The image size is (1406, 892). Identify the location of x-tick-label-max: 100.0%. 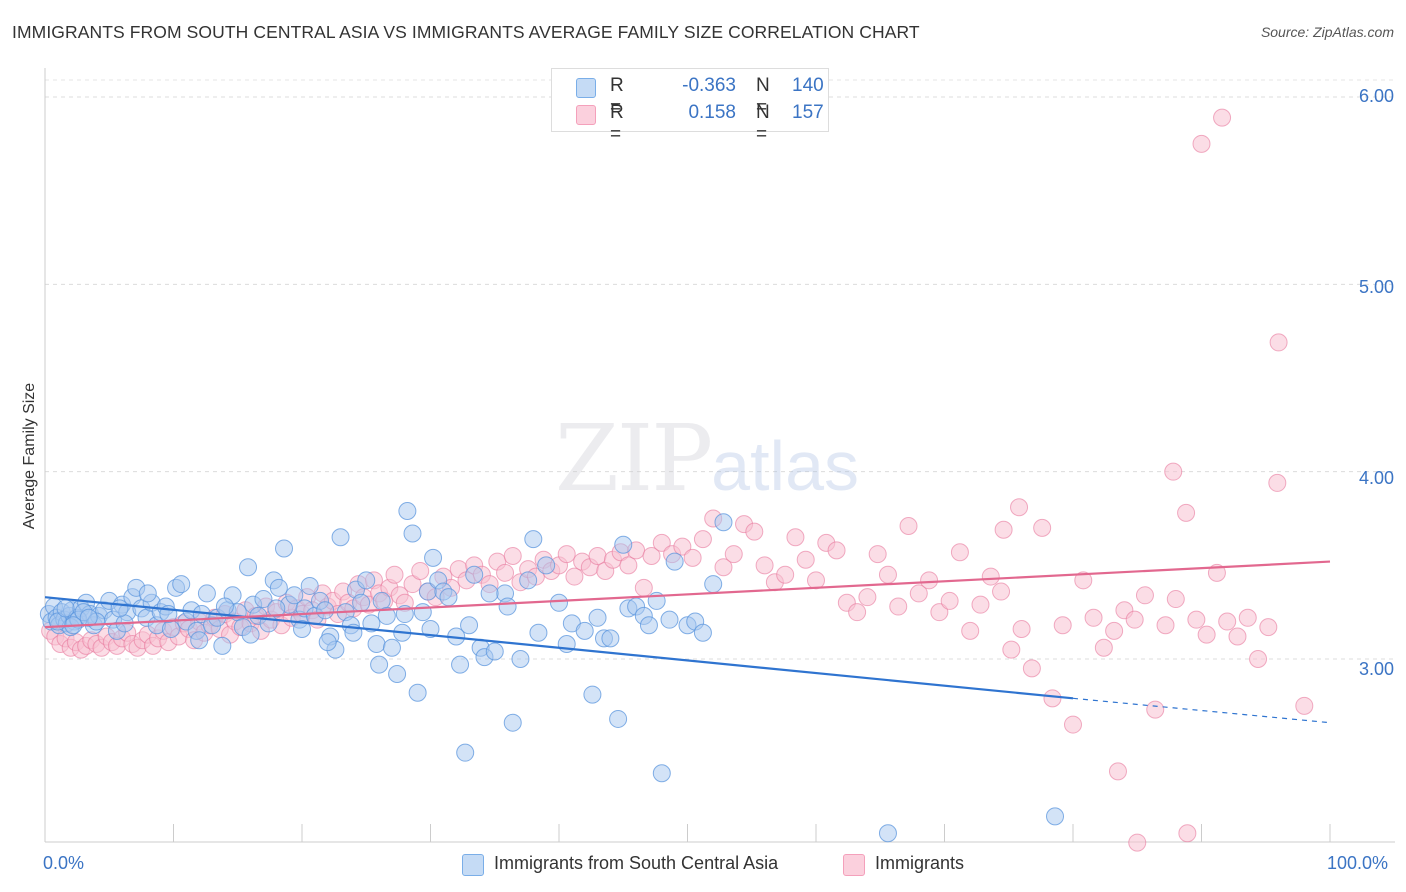
(1358, 863).